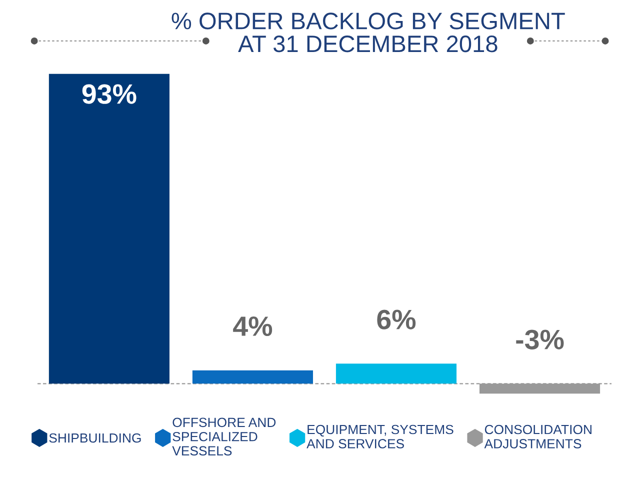 This screenshot has height=482, width=624. What do you see at coordinates (538, 436) in the screenshot?
I see `legend-label: CONSOLIDATION ADJUSTMENTS` at bounding box center [538, 436].